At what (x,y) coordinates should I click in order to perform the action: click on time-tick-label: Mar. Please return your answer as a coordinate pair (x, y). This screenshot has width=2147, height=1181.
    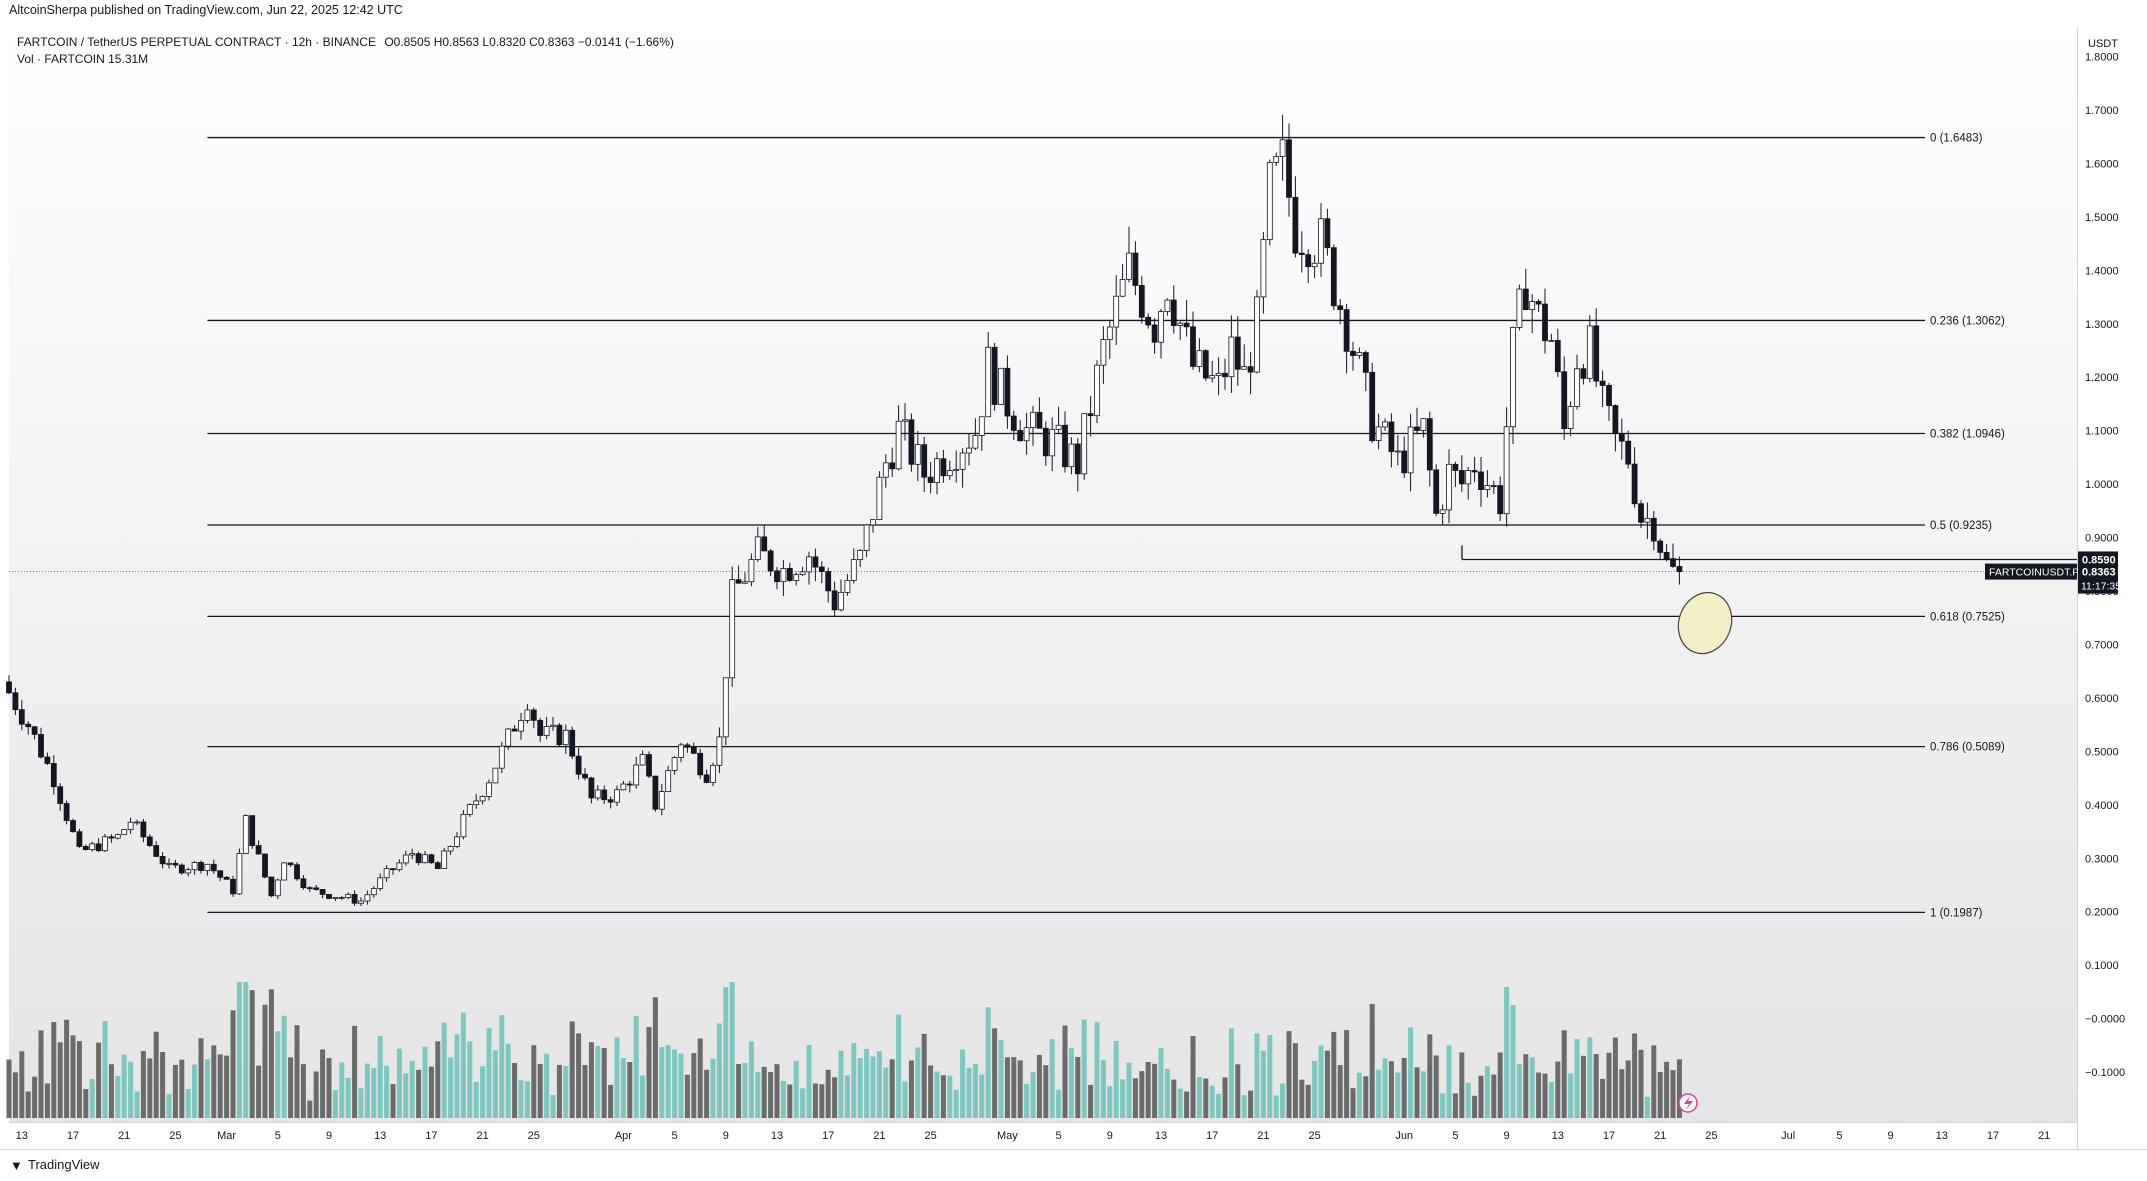
    Looking at the image, I should click on (226, 1136).